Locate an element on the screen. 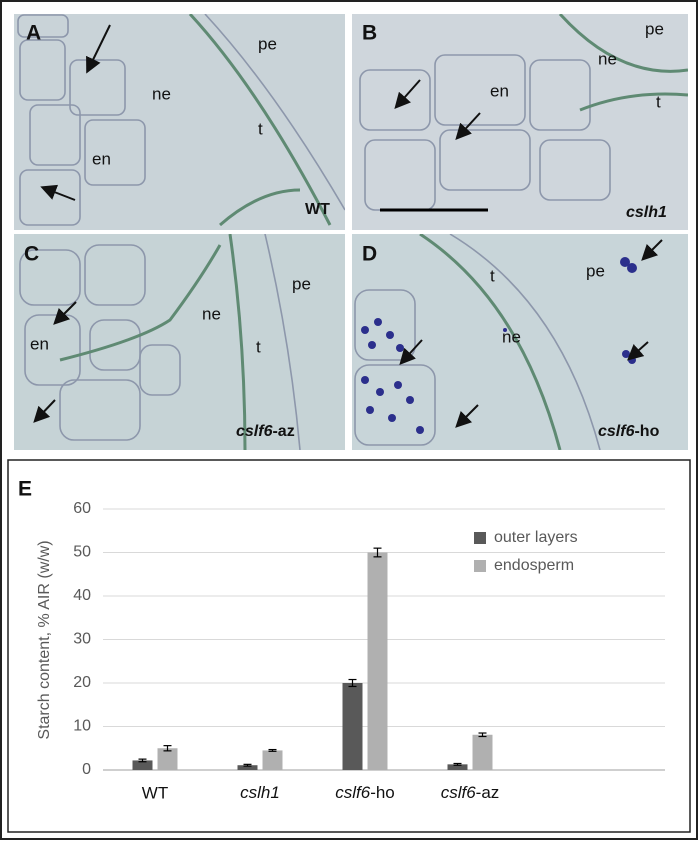 This screenshot has height=845, width=698. x-tick-label: cslh1 is located at coordinates (260, 792).